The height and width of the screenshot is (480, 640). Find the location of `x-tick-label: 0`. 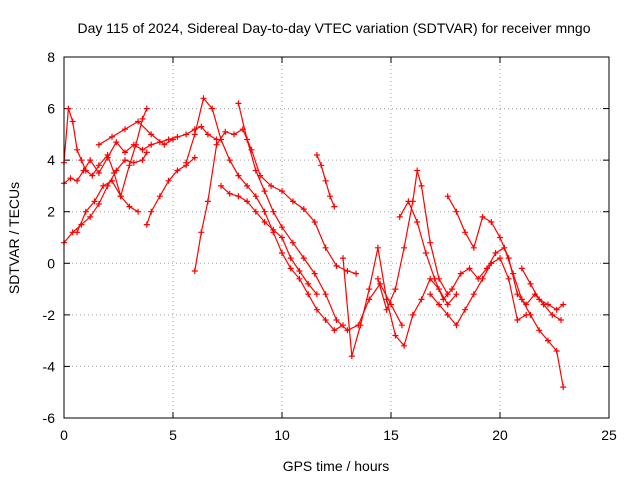

x-tick-label: 0 is located at coordinates (64, 435).